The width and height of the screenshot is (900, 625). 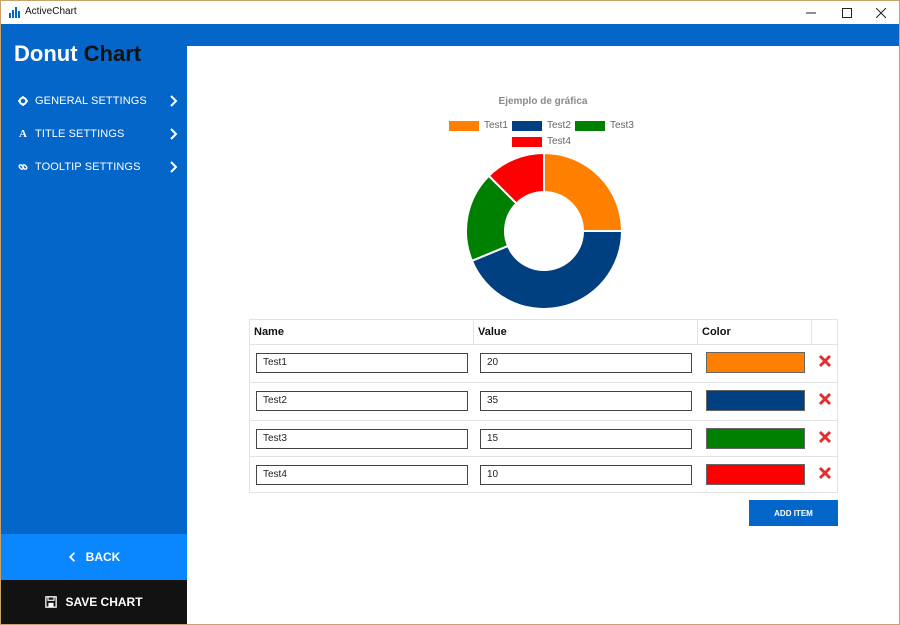 What do you see at coordinates (23, 134) in the screenshot?
I see `font-icon: A` at bounding box center [23, 134].